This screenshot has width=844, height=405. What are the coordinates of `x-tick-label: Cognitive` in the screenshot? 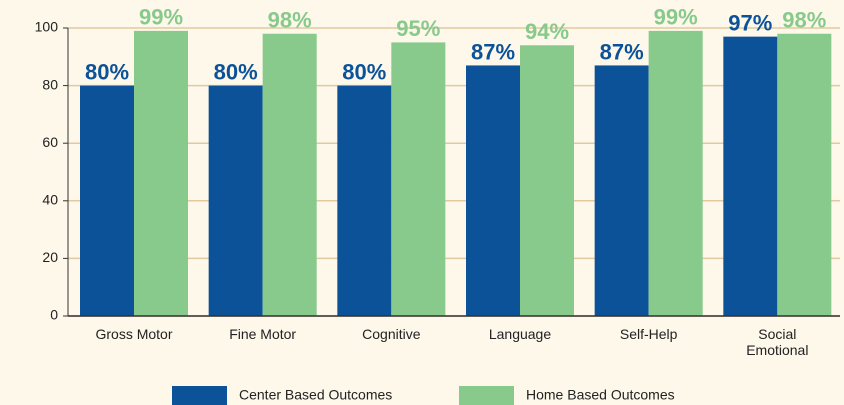 It's located at (391, 334).